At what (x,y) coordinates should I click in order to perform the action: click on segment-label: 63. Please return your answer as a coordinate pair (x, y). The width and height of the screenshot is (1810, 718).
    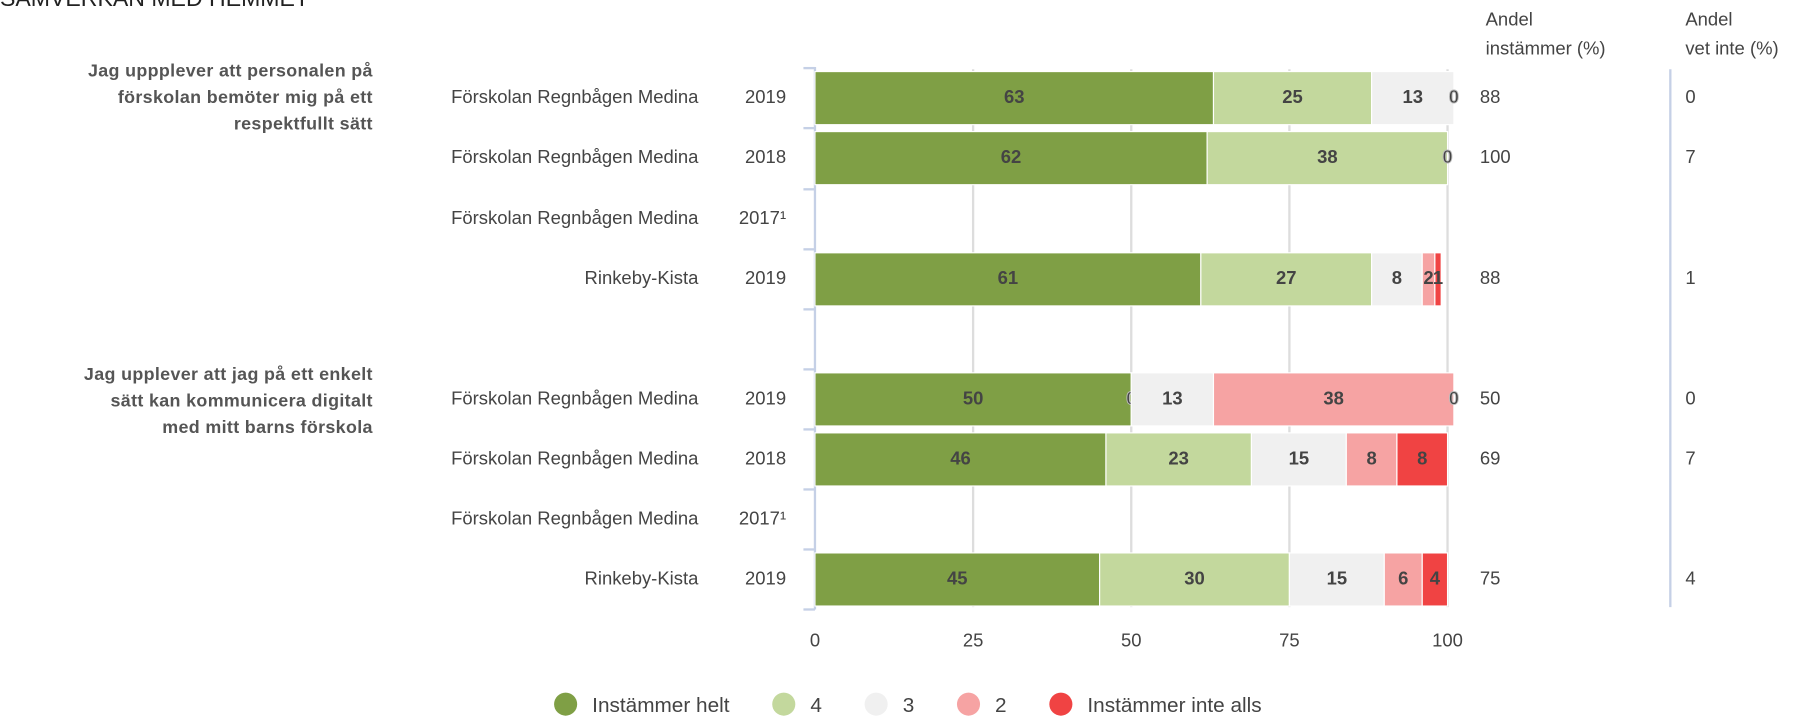
    Looking at the image, I should click on (1014, 96).